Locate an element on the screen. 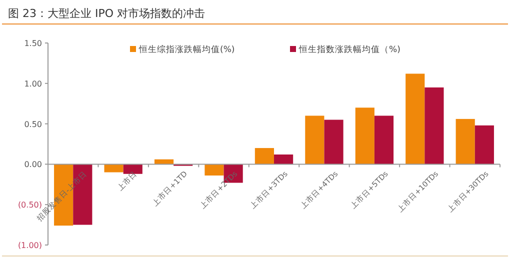 The height and width of the screenshot is (280, 510). y-tick-label: 1.50 is located at coordinates (33, 43).